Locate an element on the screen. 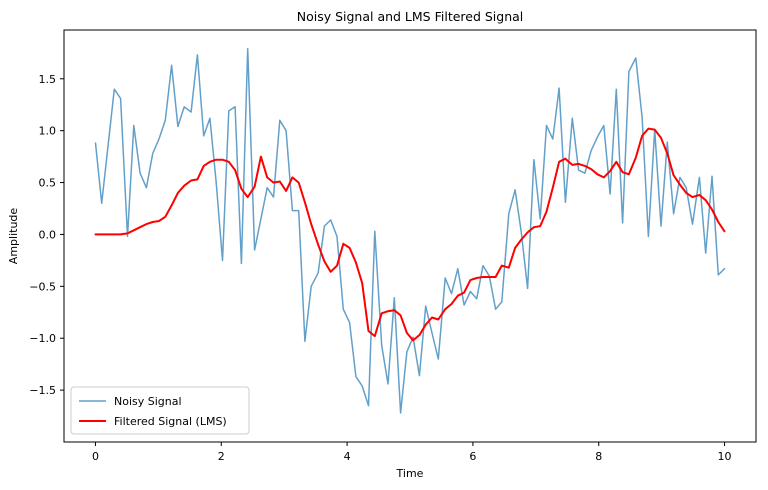 This screenshot has height=490, width=768. y-tick-label: 1.5 is located at coordinates (48, 79).